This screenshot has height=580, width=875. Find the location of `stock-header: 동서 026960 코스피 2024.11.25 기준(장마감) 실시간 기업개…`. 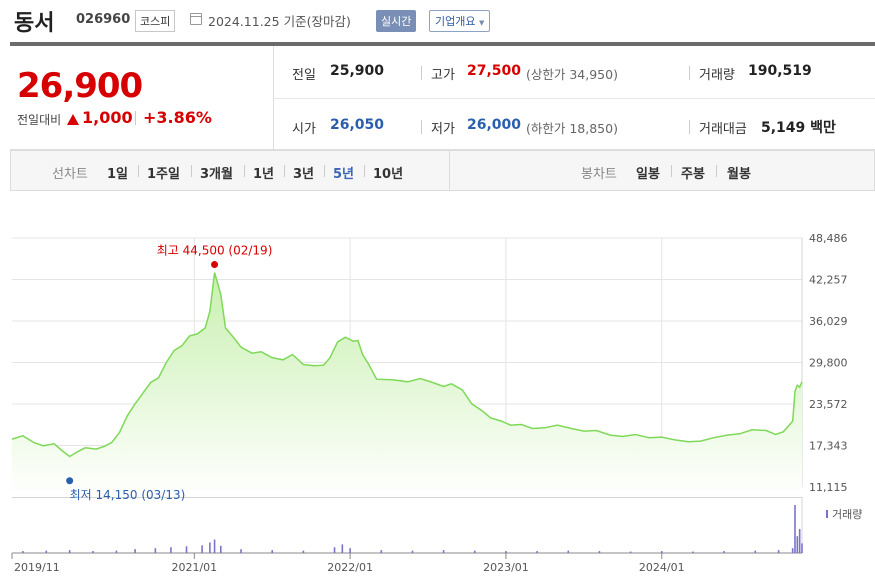

stock-header: 동서 026960 코스피 2024.11.25 기준(장마감) 실시간 기업개… is located at coordinates (437, 22).